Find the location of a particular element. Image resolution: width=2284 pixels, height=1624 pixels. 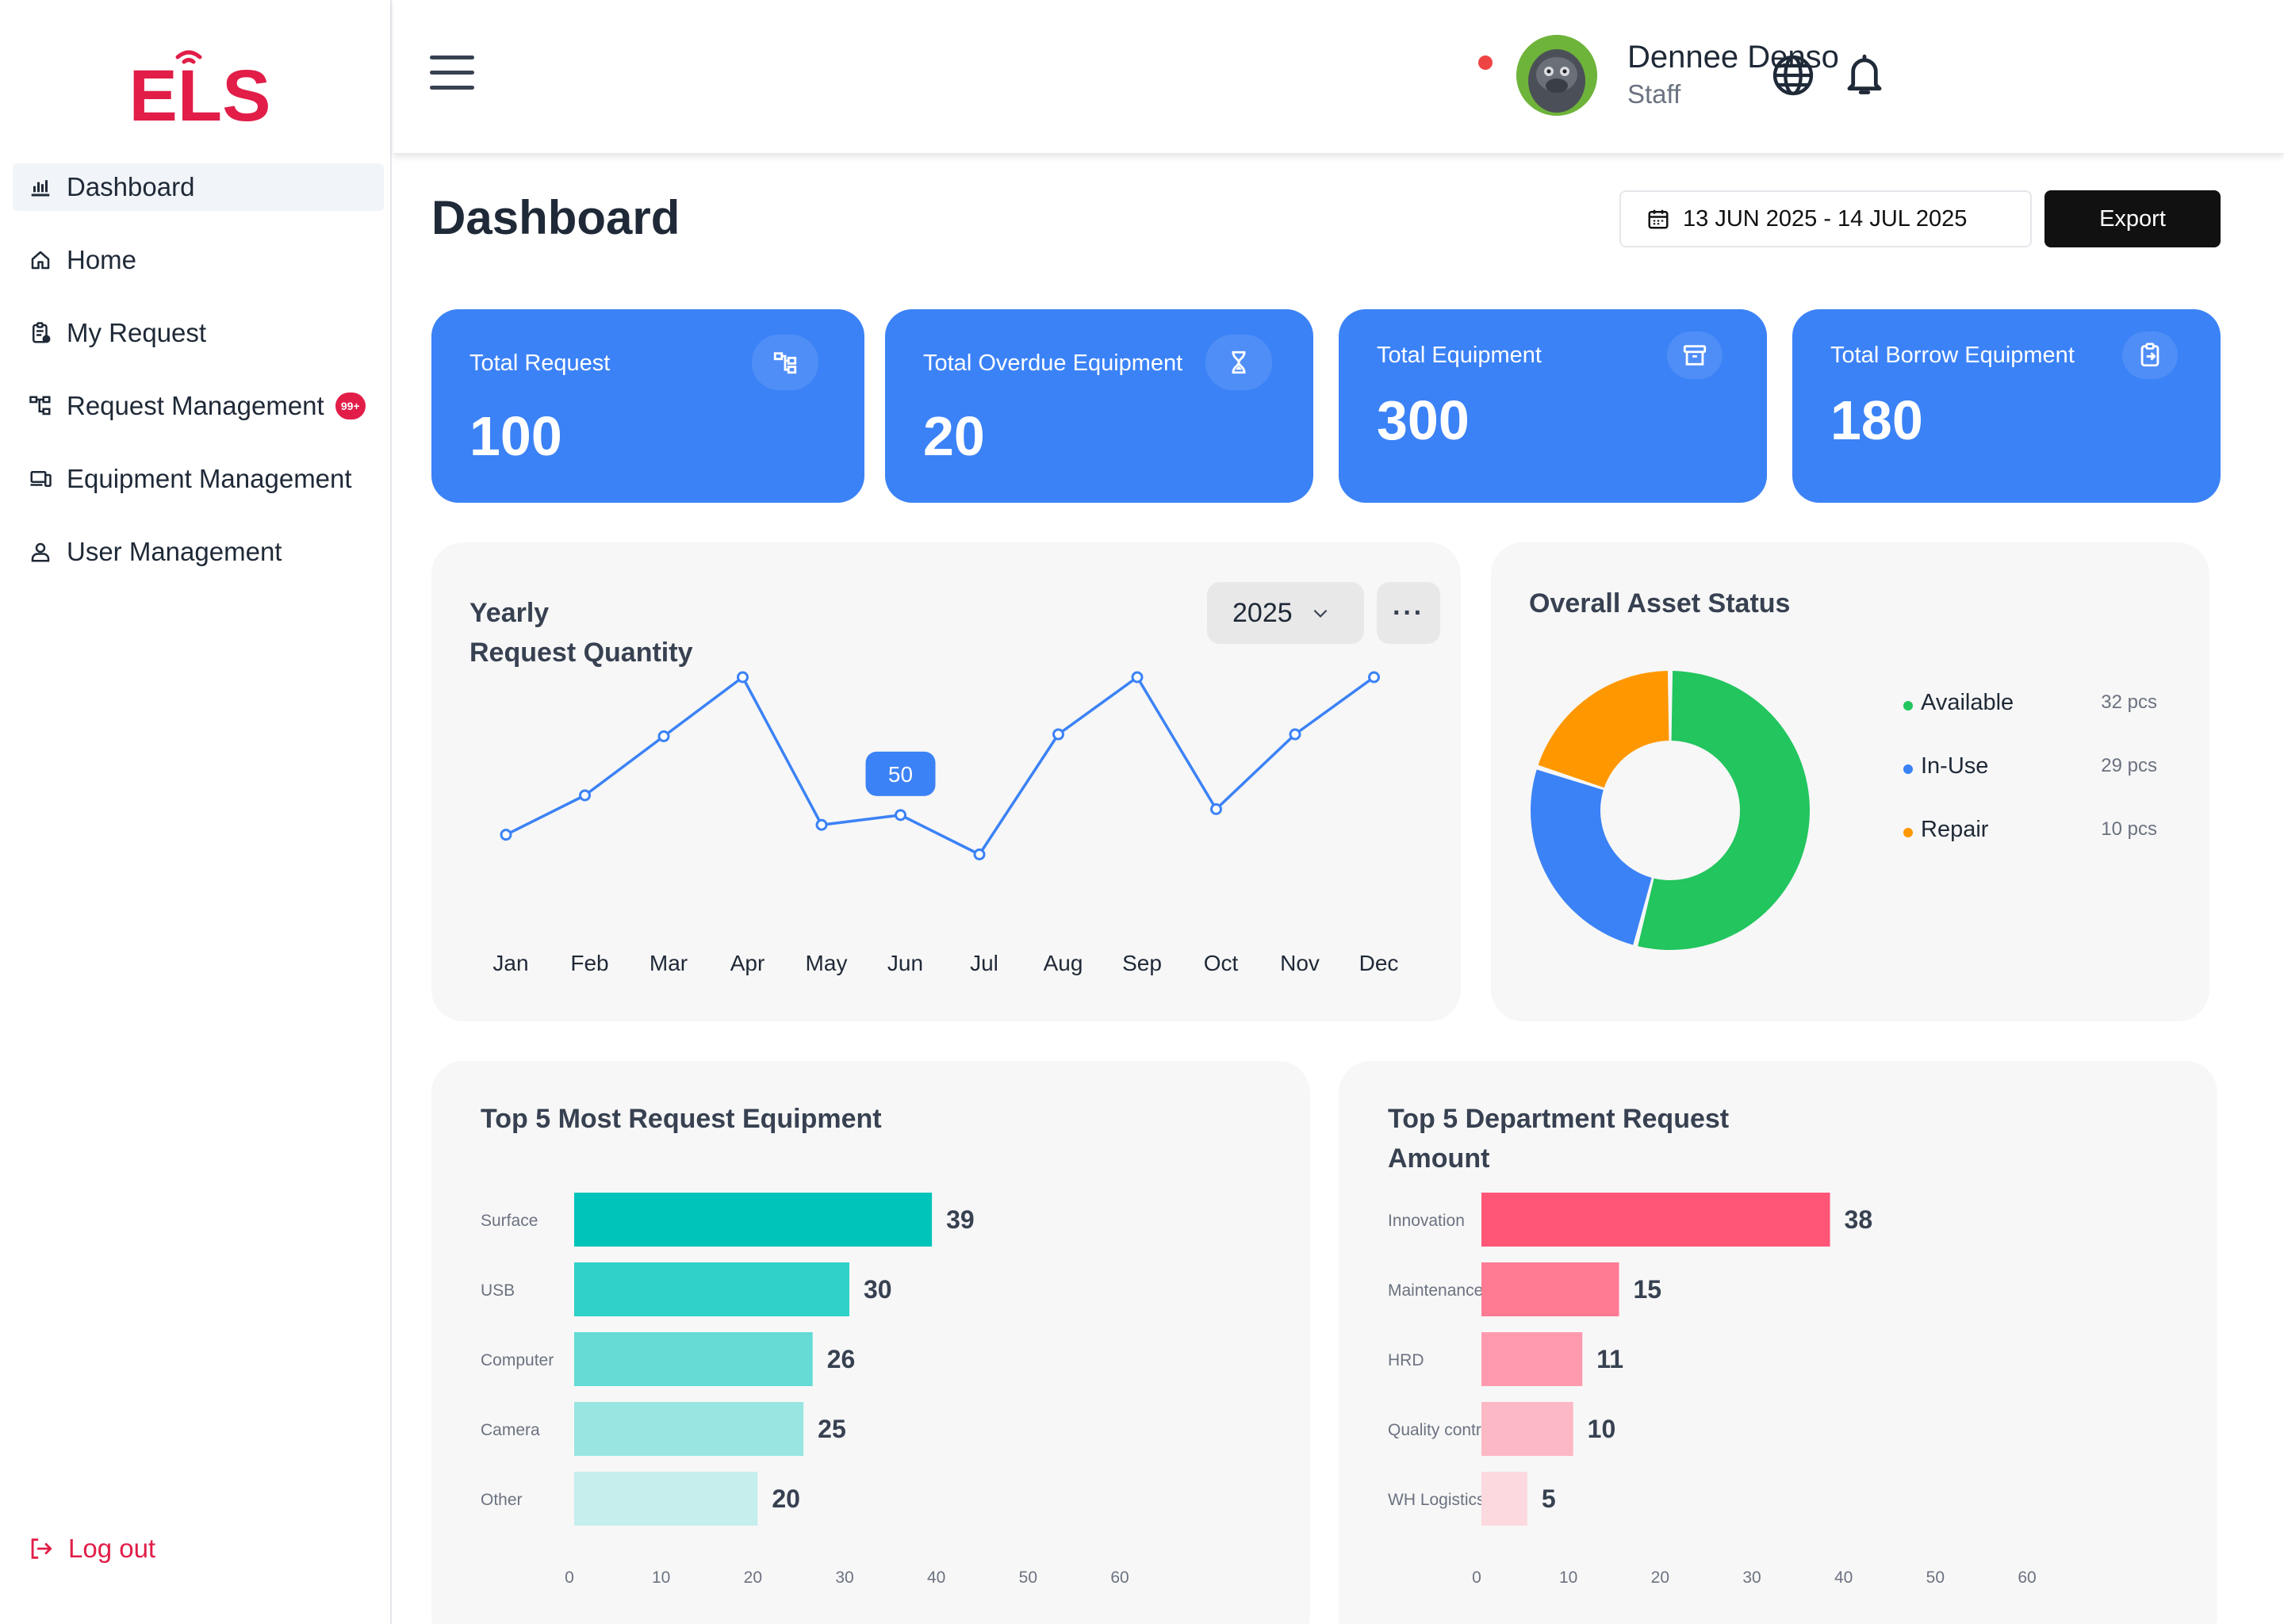

notification-dot is located at coordinates (1485, 63).